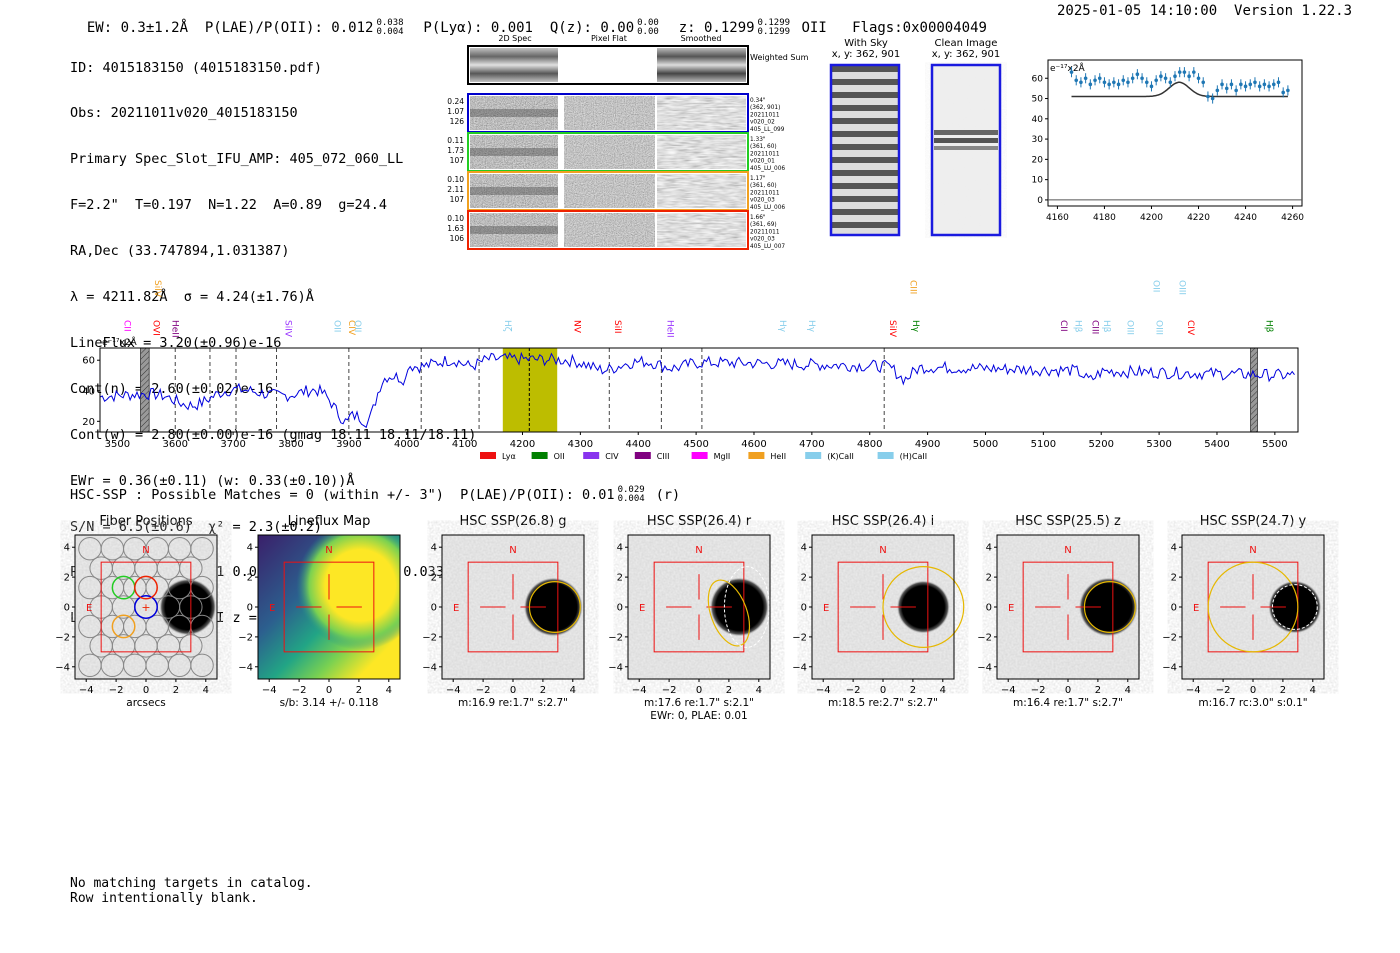 This screenshot has width=1400, height=953. Describe the element at coordinates (329, 607) in the screenshot. I see `lineflux-blob` at that location.